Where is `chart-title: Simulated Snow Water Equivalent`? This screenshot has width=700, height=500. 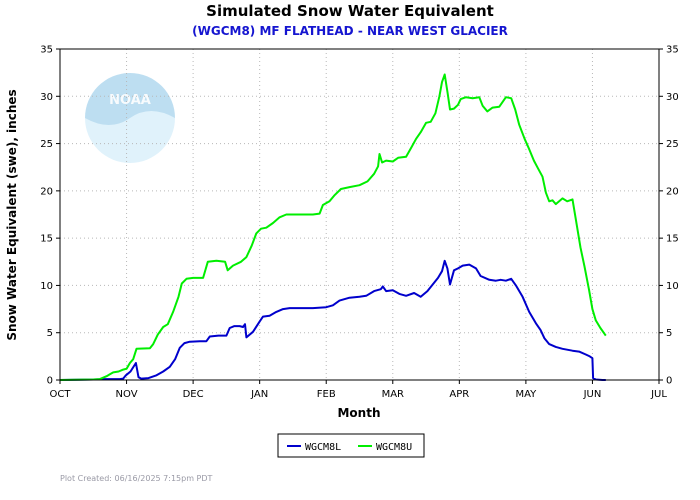 chart-title: Simulated Snow Water Equivalent is located at coordinates (350, 11).